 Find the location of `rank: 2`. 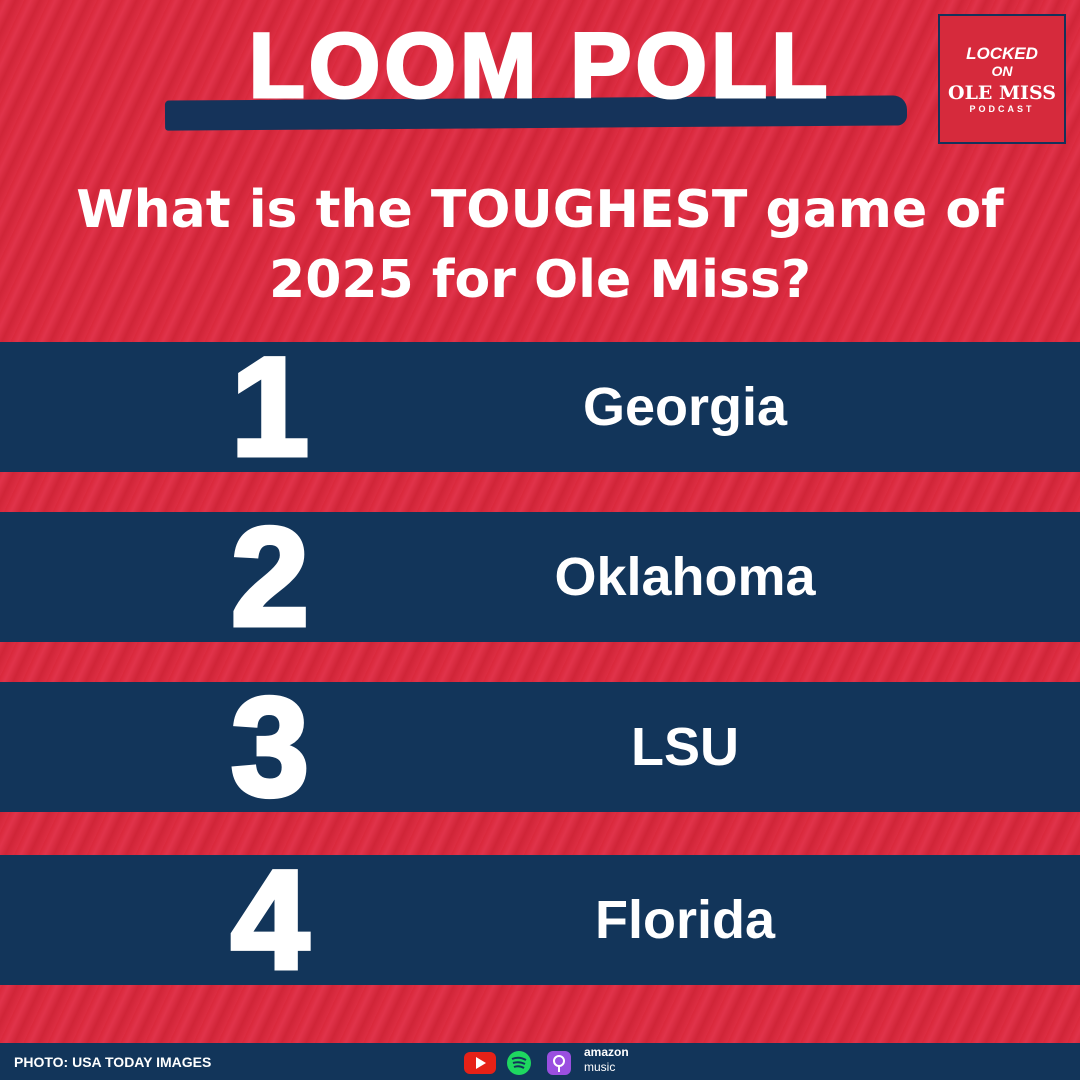

rank: 2 is located at coordinates (270, 576).